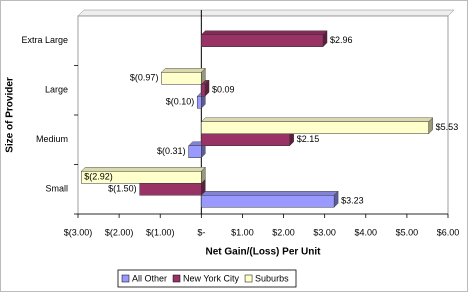 The width and height of the screenshot is (468, 292). I want to click on x-tick-label: $1.00, so click(242, 232).